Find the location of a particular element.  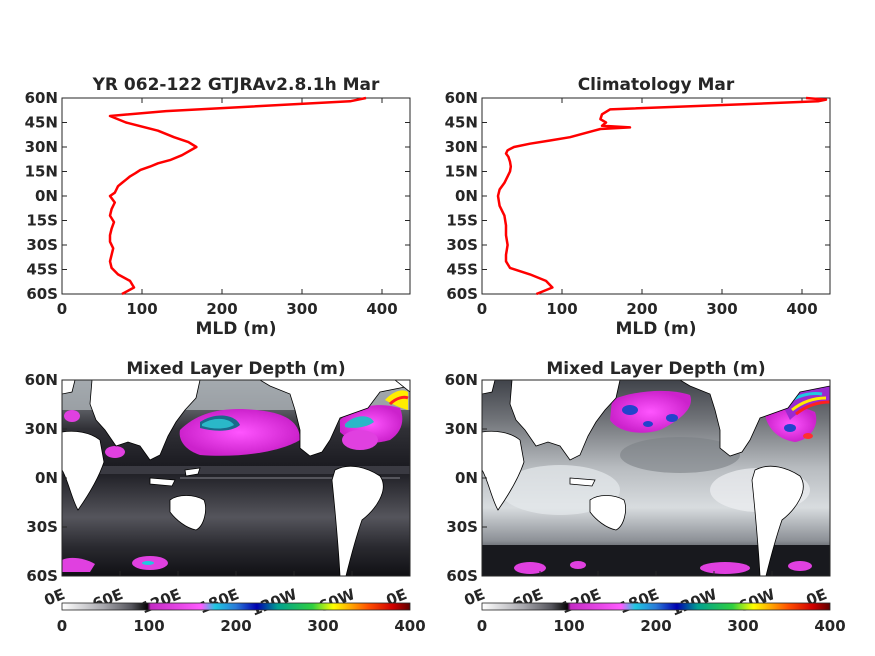

panel-title: YR 062-122 GTJRAv2.8.1h Mar is located at coordinates (236, 85).